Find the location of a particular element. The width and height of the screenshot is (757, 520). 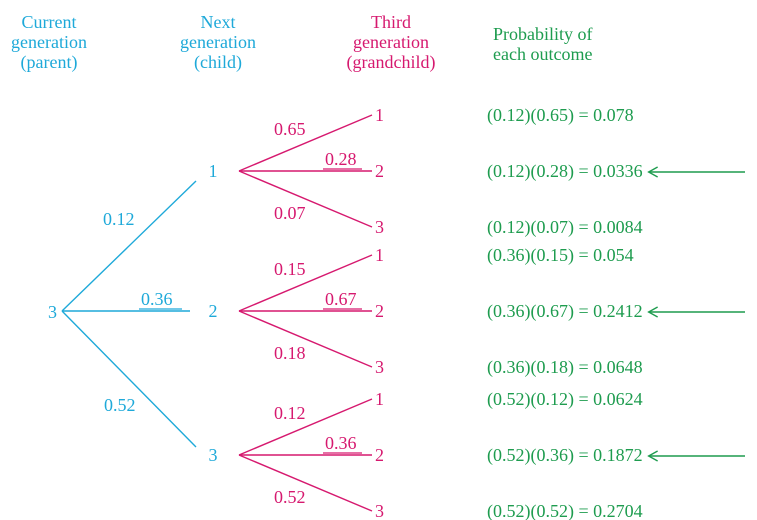

header-next-generation: Next generation (child) is located at coordinates (218, 42).